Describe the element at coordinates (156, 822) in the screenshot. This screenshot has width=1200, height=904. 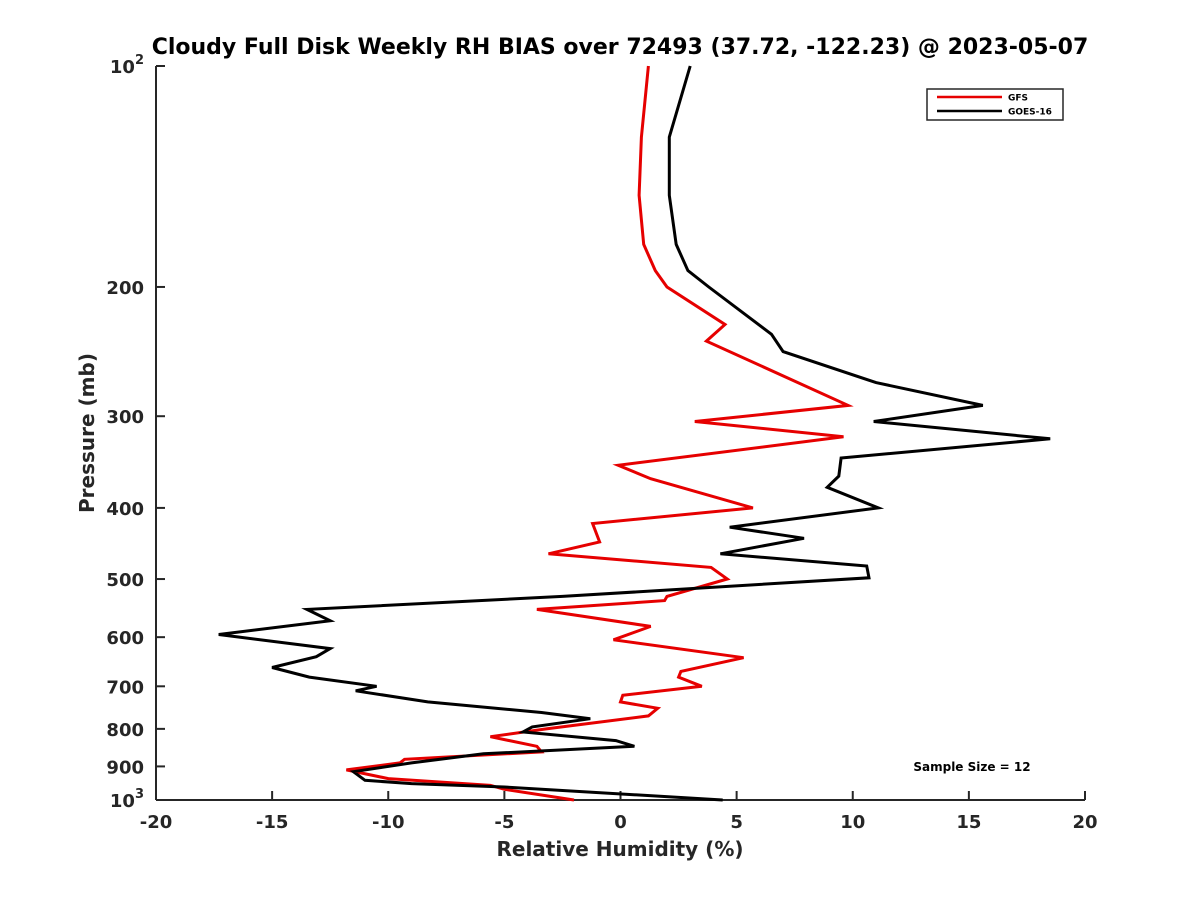
I see `x-tick-label: -20` at that location.